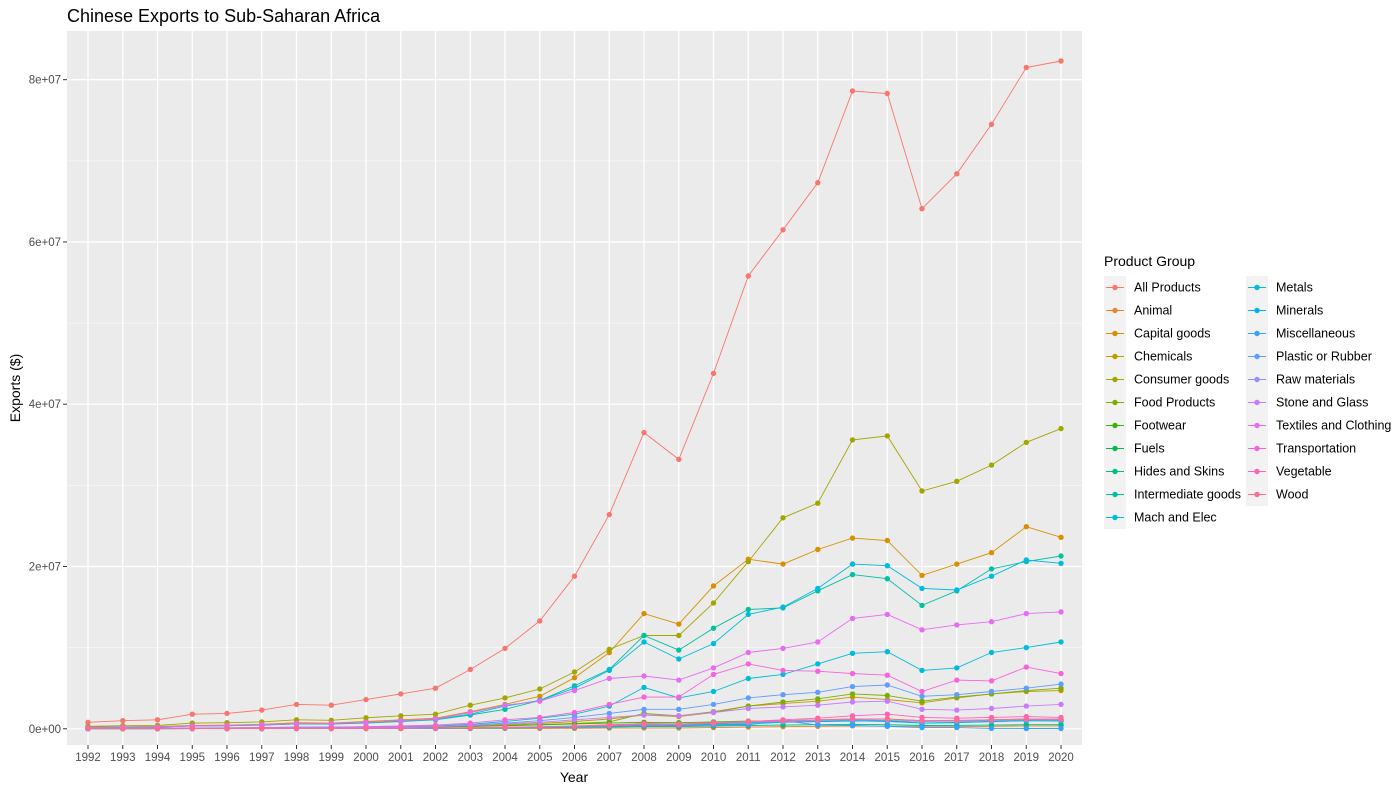  I want to click on legend-item: Plastic or Rubber, so click(1309, 356).